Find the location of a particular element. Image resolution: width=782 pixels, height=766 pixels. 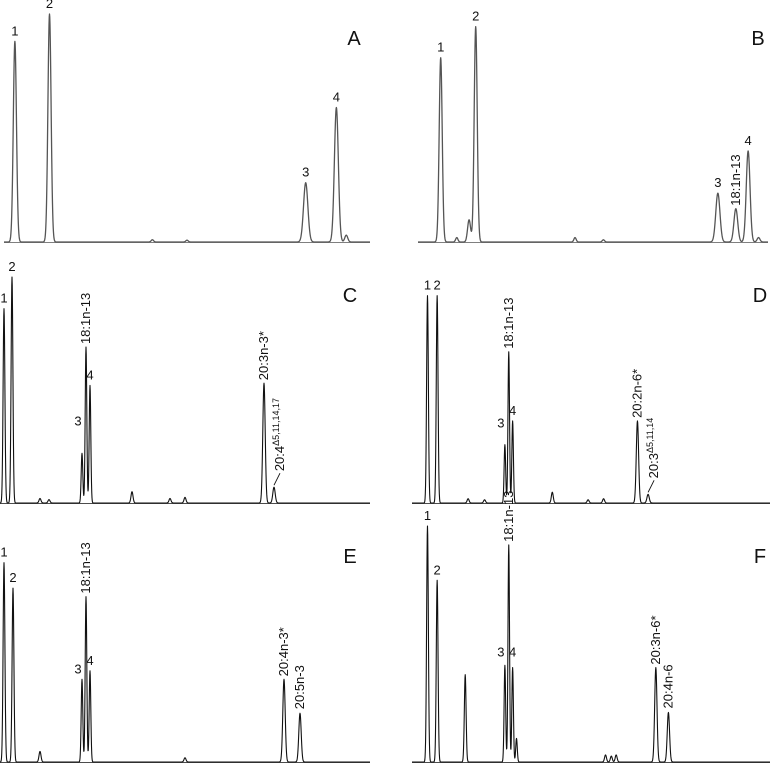

trace-line-d is located at coordinates (591, 399).